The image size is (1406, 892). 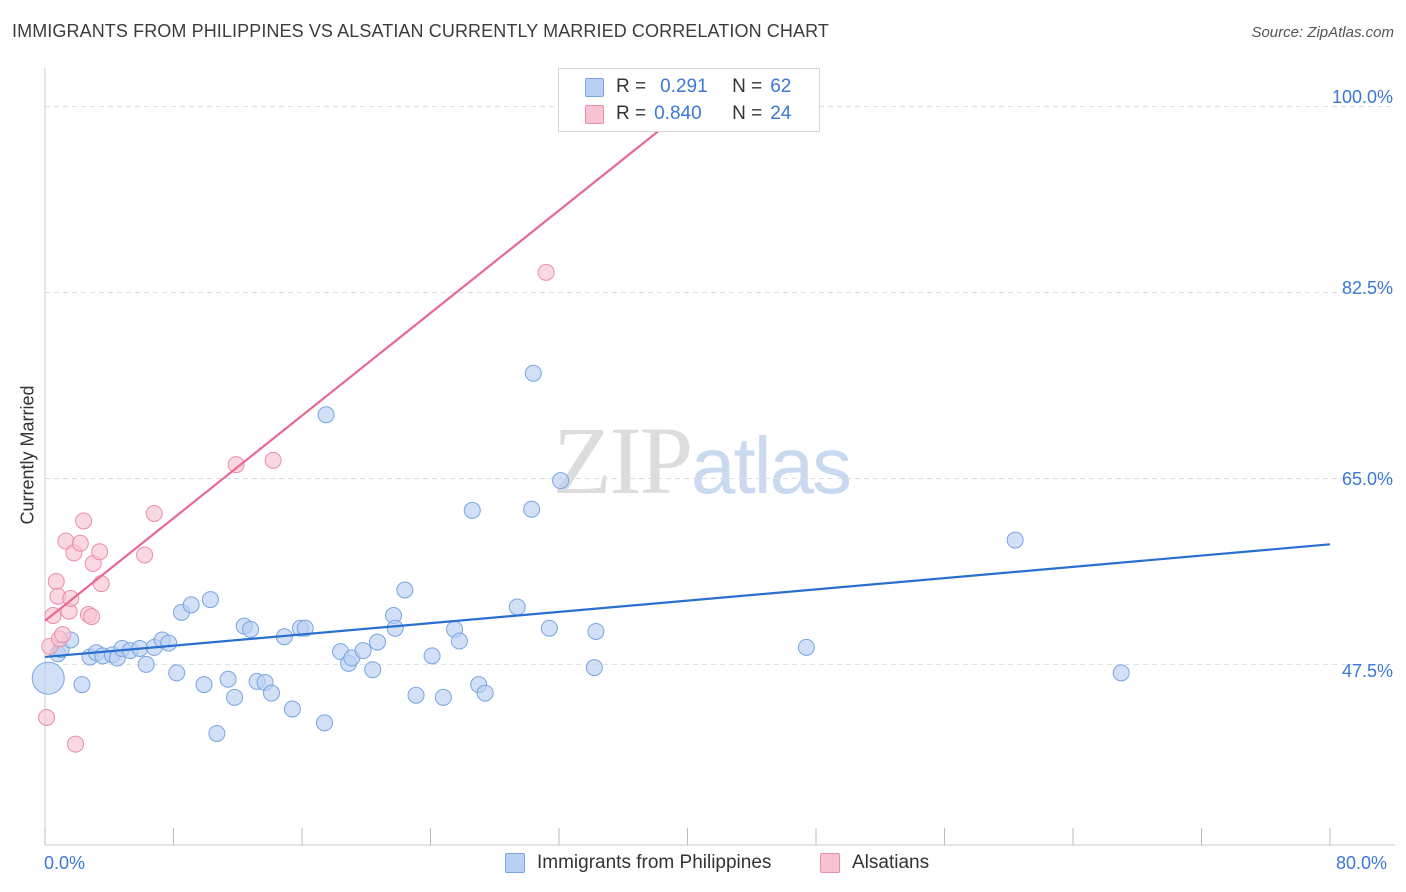 I want to click on bottom-legend-alsatians: Alsatians, so click(x=874, y=863).